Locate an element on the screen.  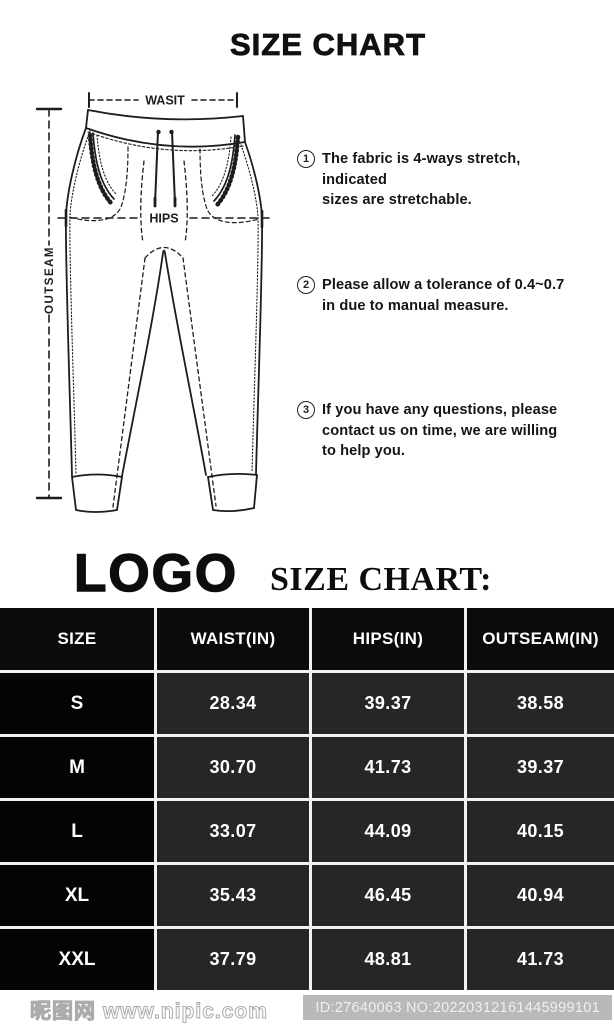
row-l-waist: 33.07 is located at coordinates (233, 831).